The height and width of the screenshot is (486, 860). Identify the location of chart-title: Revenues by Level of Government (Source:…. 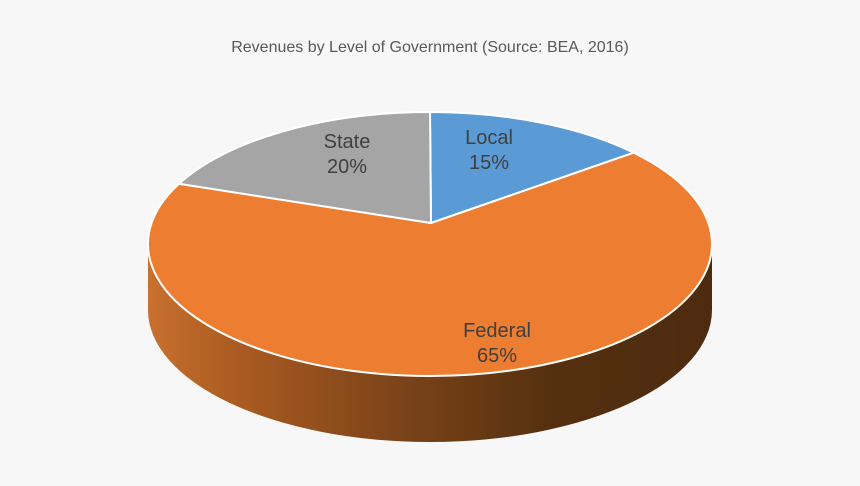
(430, 47).